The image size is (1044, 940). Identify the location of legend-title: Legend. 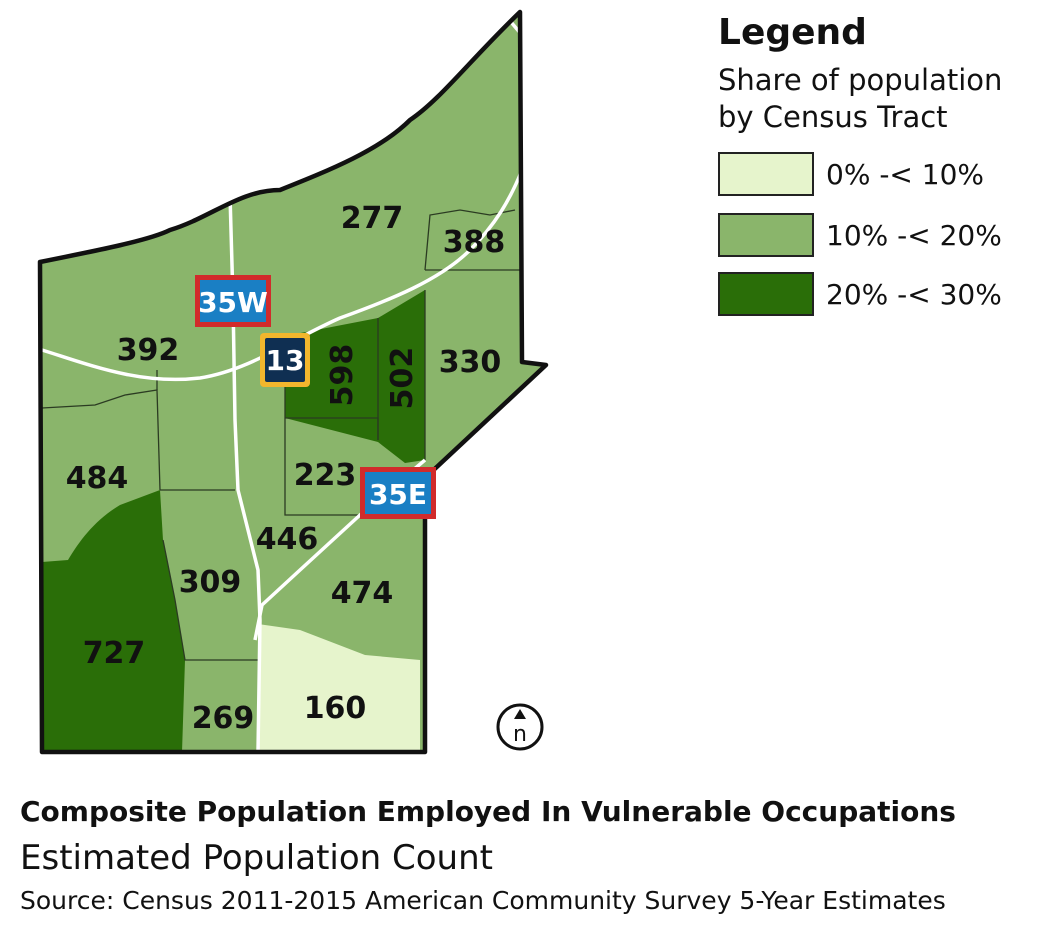
(792, 32).